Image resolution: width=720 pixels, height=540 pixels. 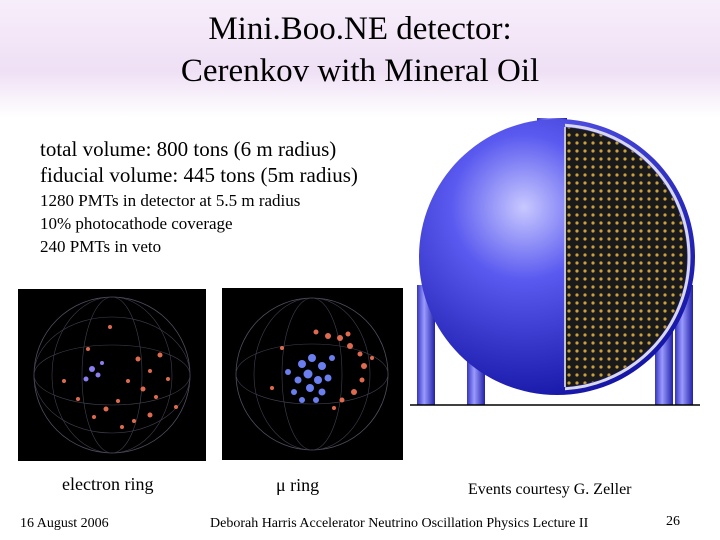 What do you see at coordinates (360, 29) in the screenshot?
I see `title-line-1: Mini.Boo.NE detector:` at bounding box center [360, 29].